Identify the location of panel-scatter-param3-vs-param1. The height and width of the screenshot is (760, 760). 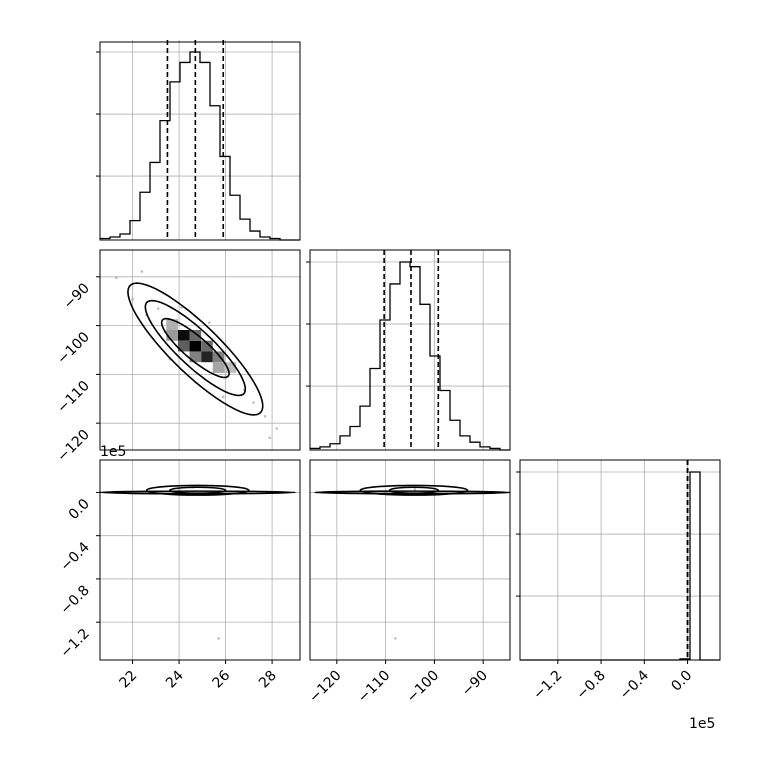
(200, 560).